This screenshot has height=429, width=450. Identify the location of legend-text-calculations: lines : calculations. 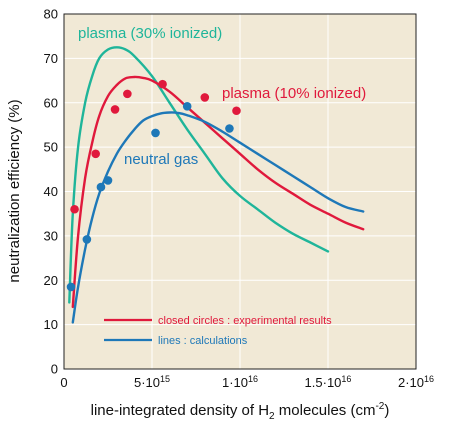
(203, 341).